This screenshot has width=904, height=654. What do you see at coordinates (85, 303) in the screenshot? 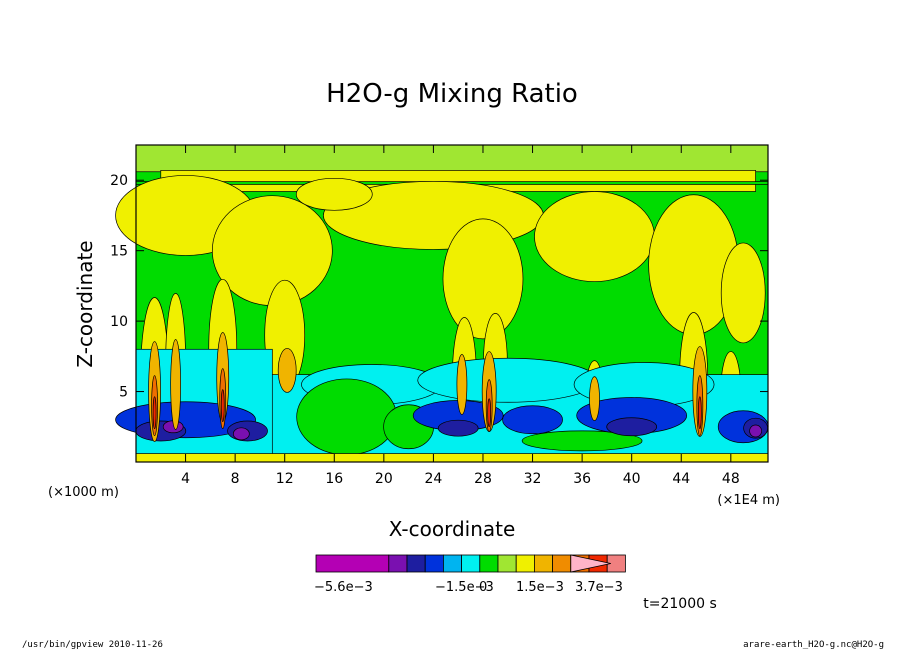
I see `y-axis-label: Z-coordinate` at bounding box center [85, 303].